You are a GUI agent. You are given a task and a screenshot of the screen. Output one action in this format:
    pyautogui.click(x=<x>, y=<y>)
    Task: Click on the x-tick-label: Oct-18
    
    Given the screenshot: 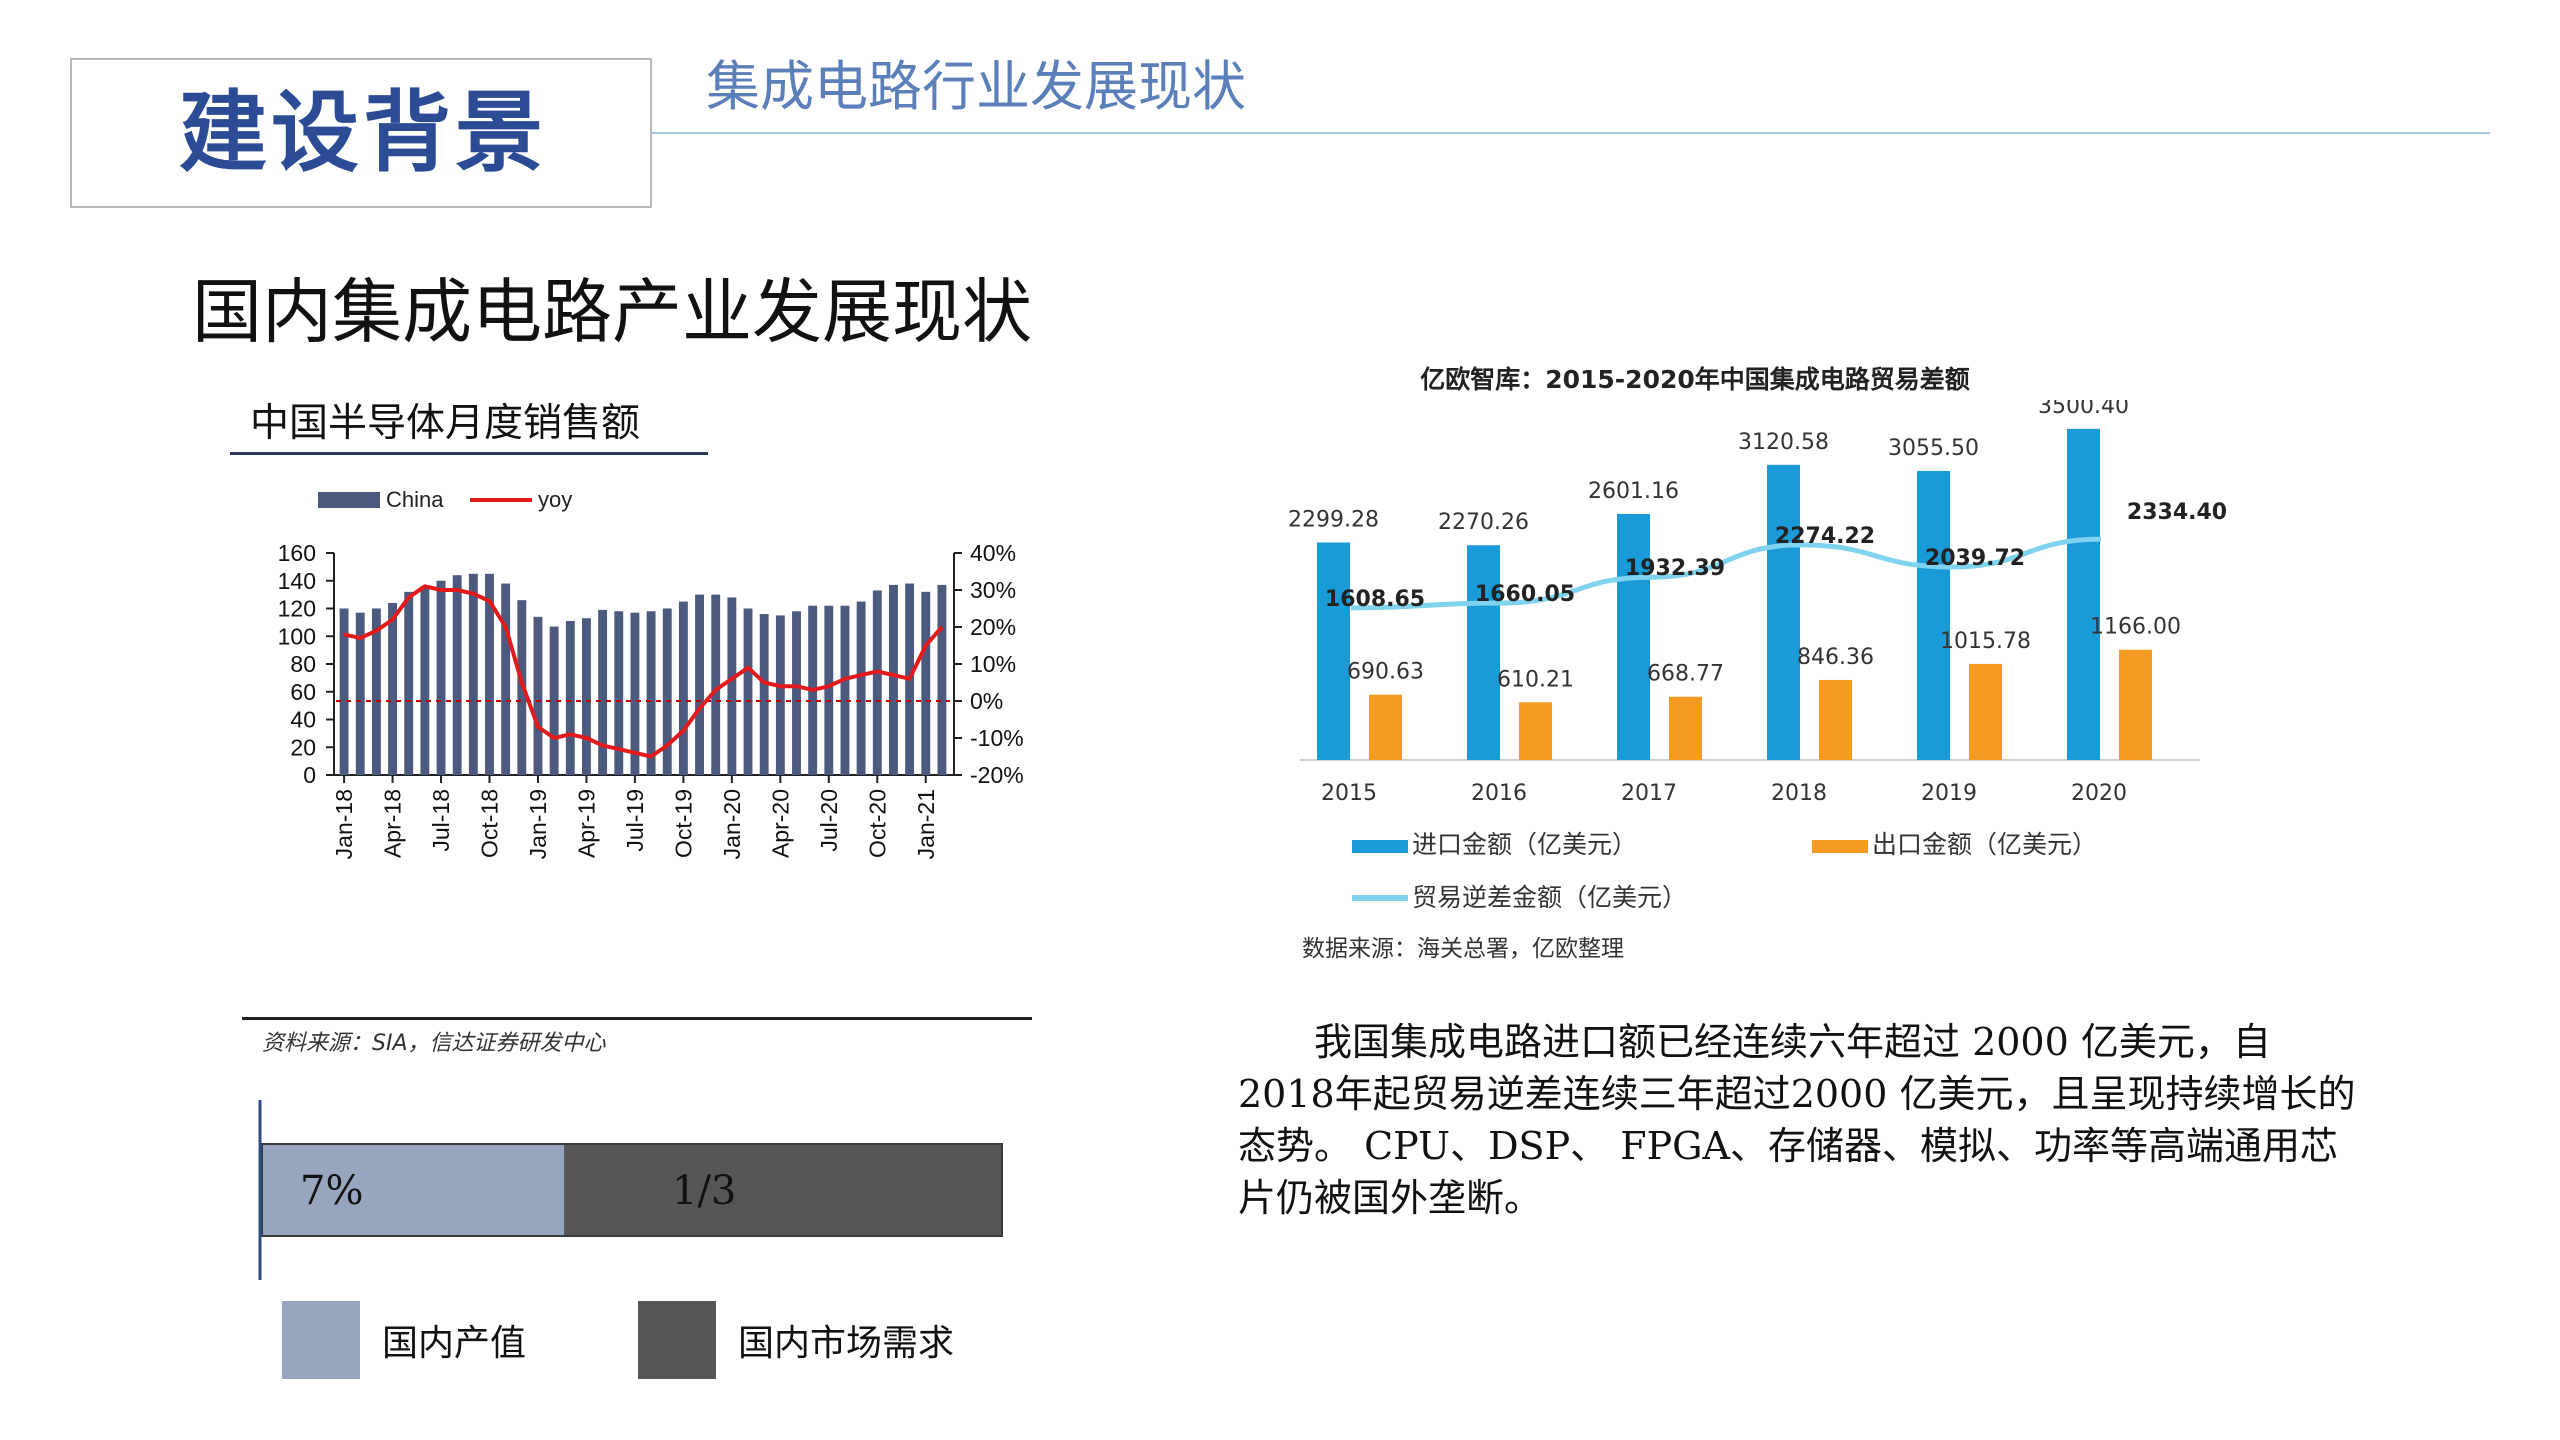 What is the action you would take?
    pyautogui.click(x=490, y=823)
    